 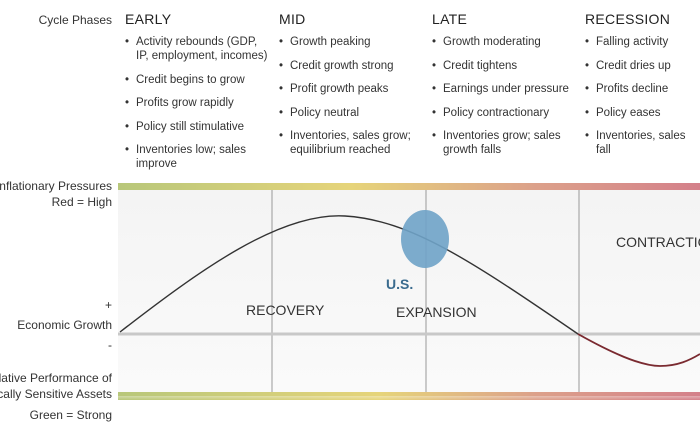 I want to click on region-label-recovery: RECOVERY, so click(x=285, y=310).